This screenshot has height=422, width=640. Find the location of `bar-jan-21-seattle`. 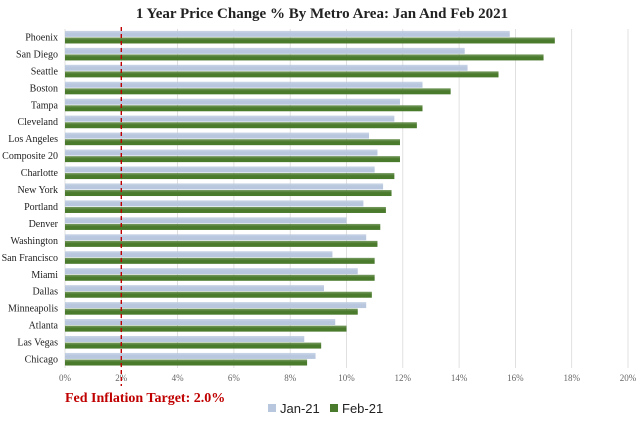

bar-jan-21-seattle is located at coordinates (266, 67).